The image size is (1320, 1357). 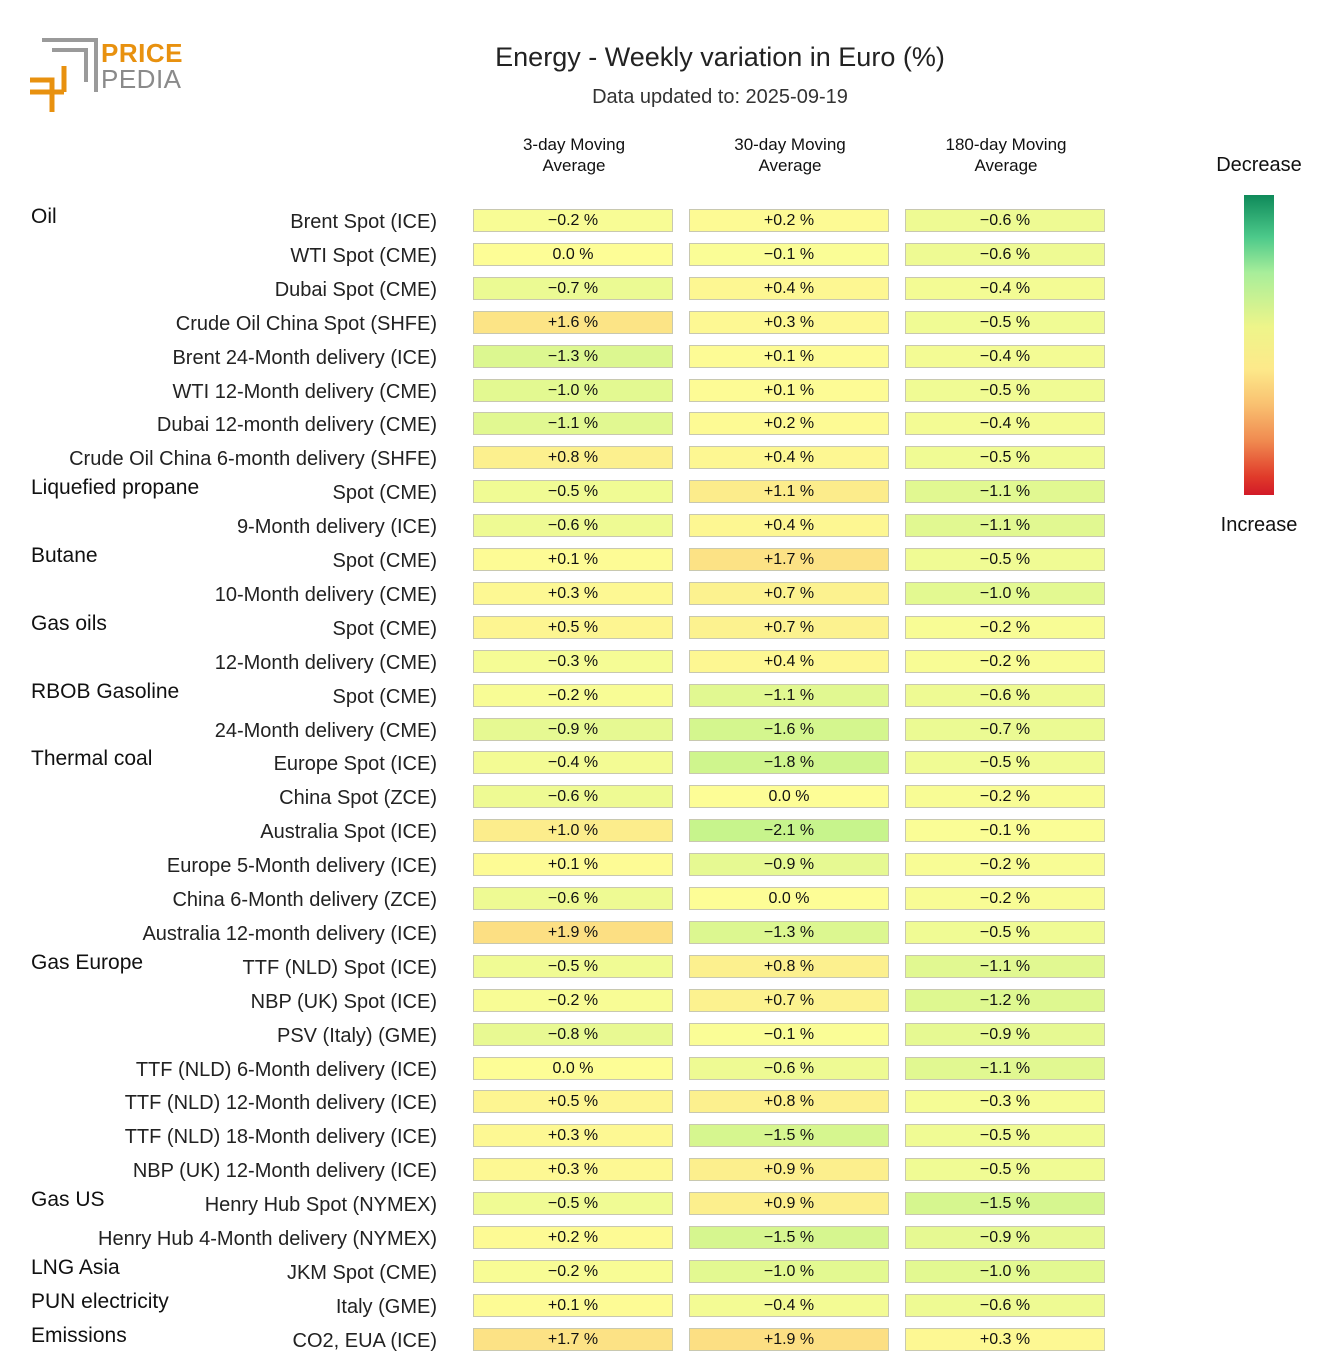 What do you see at coordinates (574, 155) in the screenshot?
I see `column-header-3day: 3-day Moving Average` at bounding box center [574, 155].